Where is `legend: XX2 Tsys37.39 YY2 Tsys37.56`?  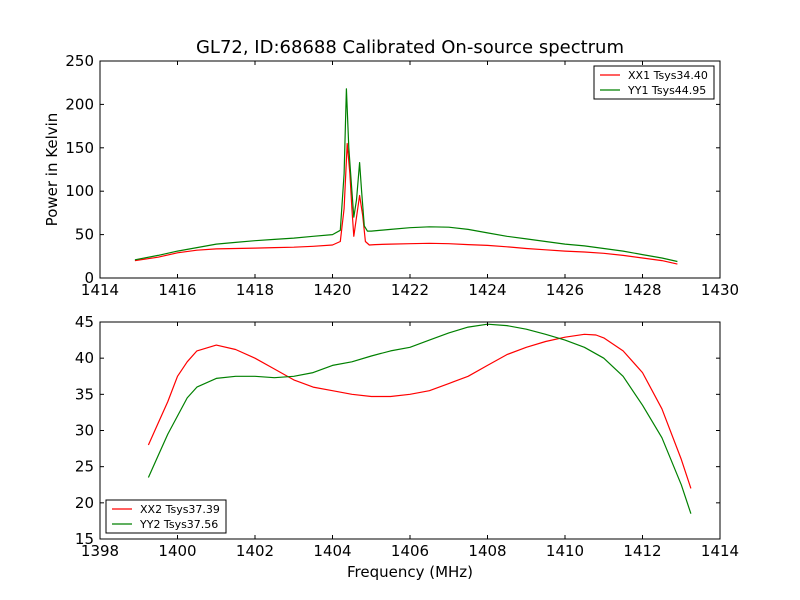 legend: XX2 Tsys37.39 YY2 Tsys37.56 is located at coordinates (166, 516).